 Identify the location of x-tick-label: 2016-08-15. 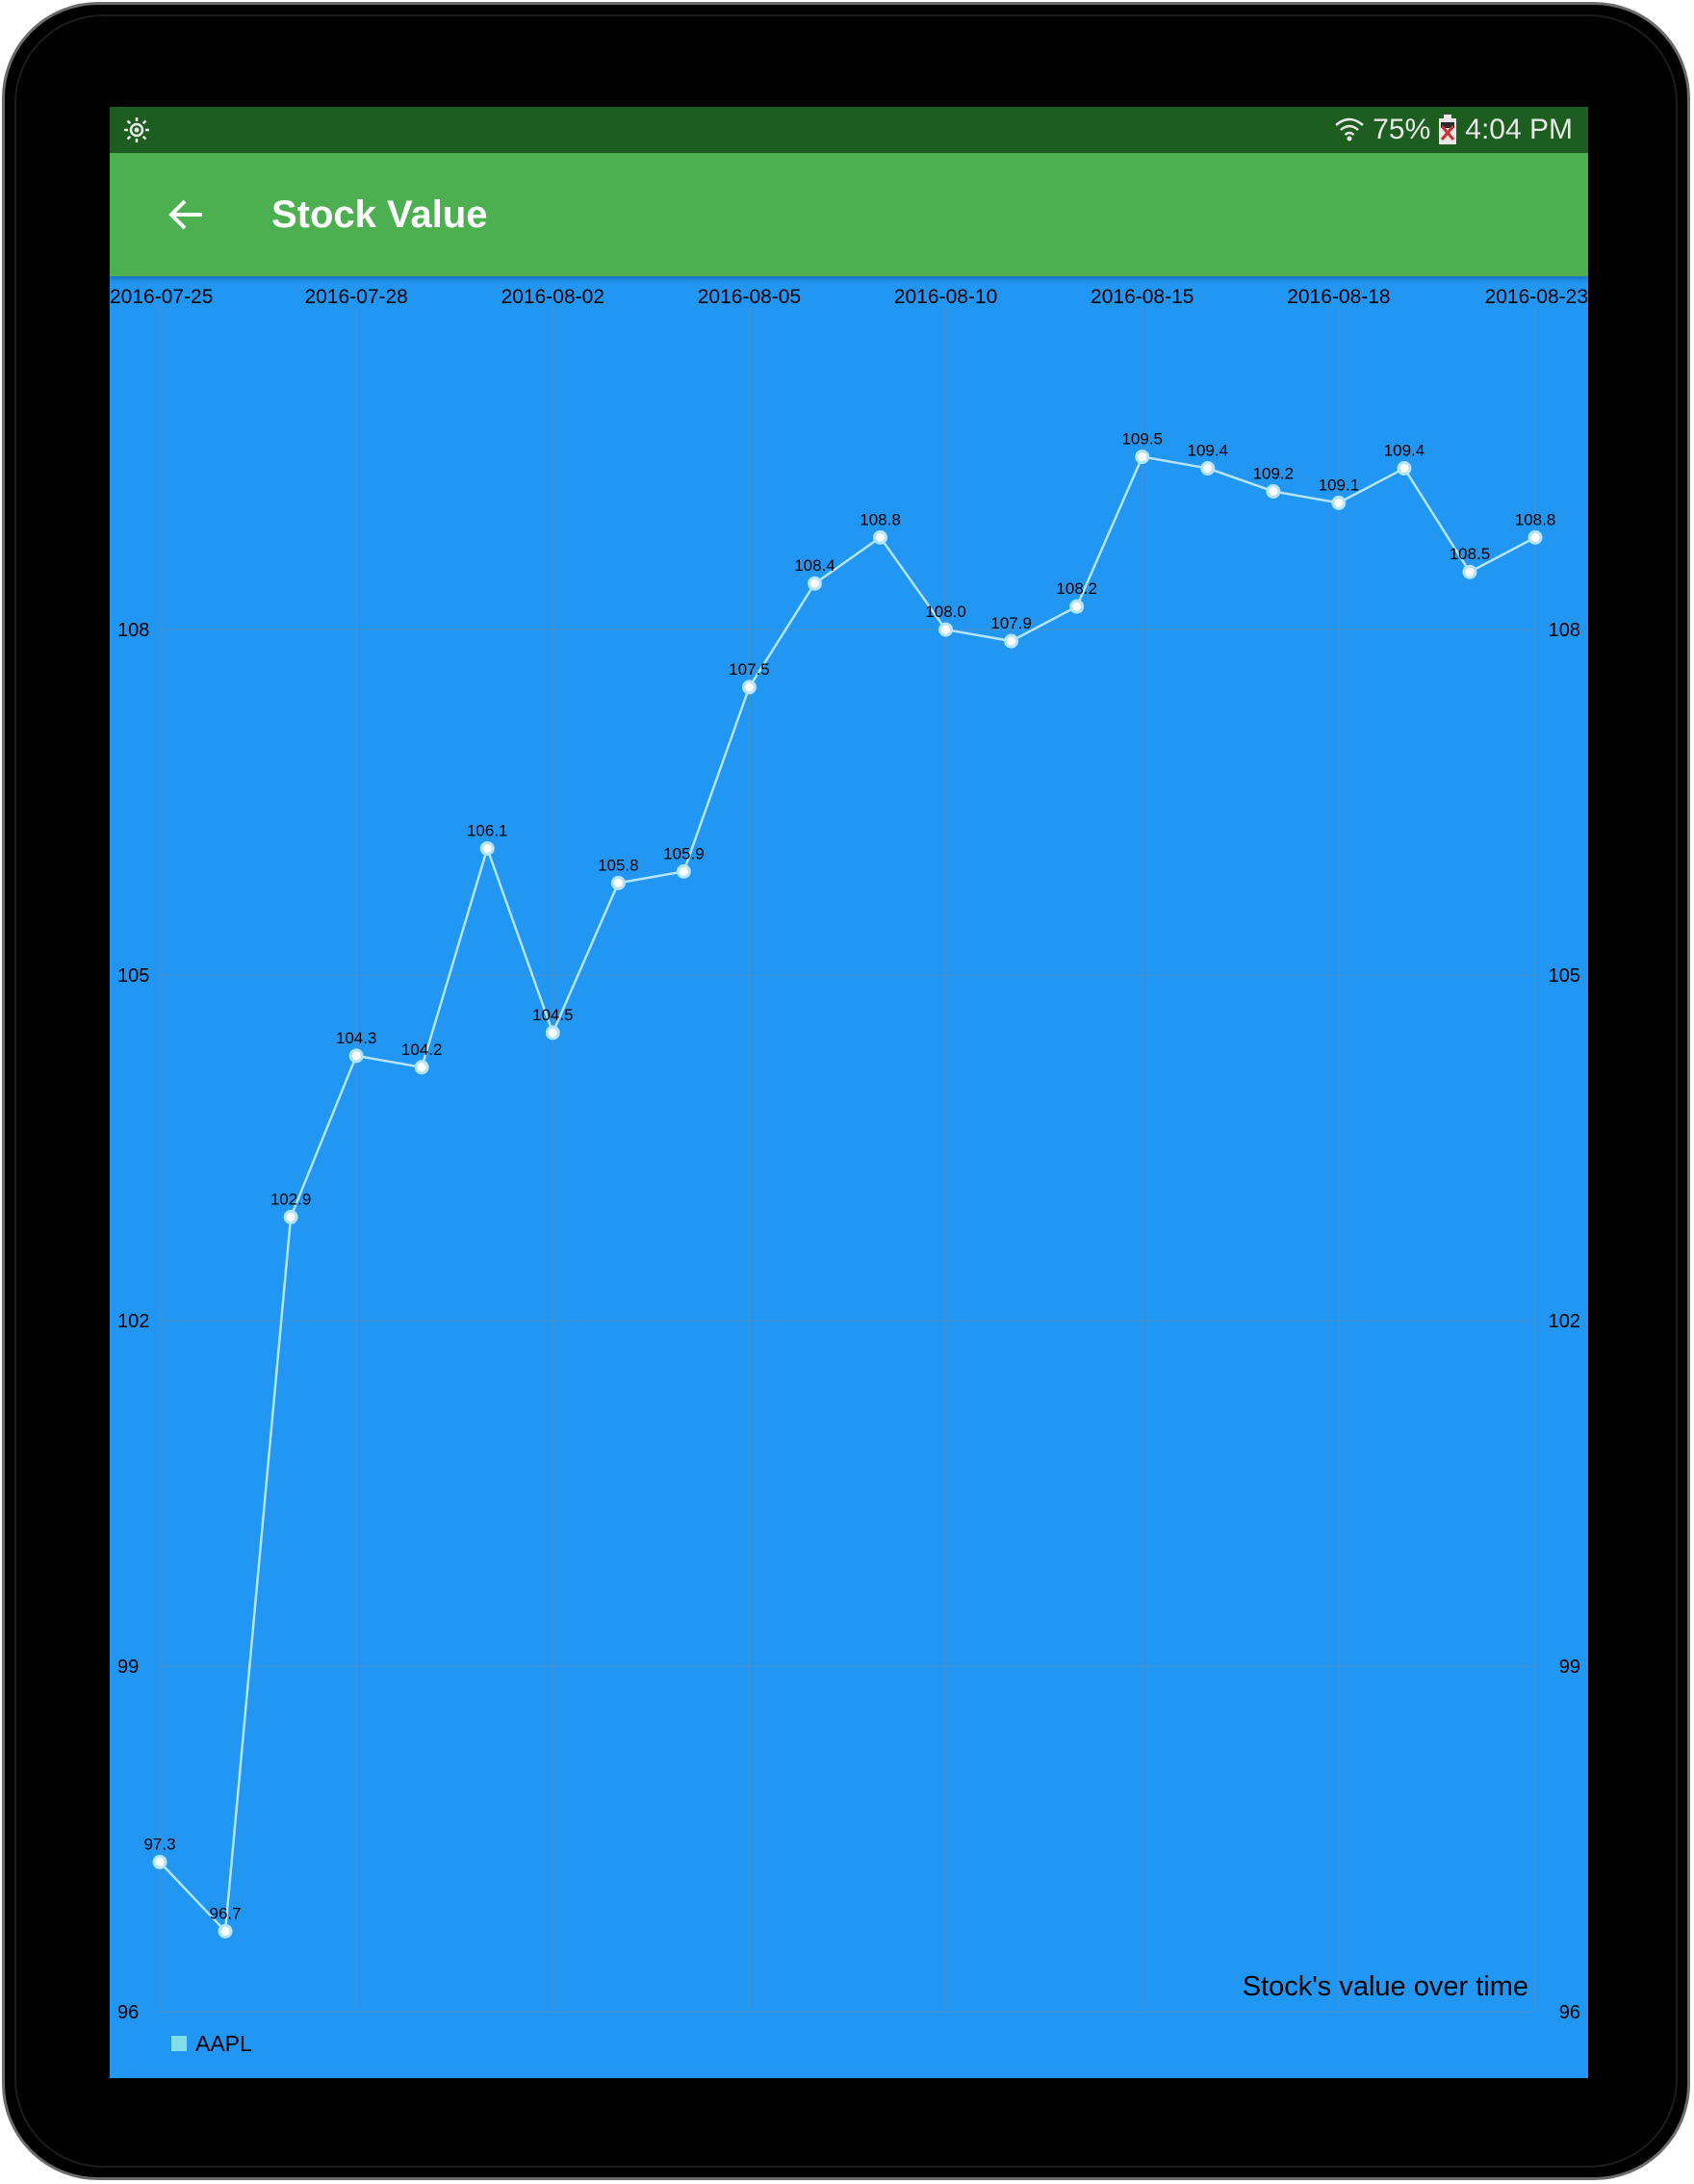
(1142, 297).